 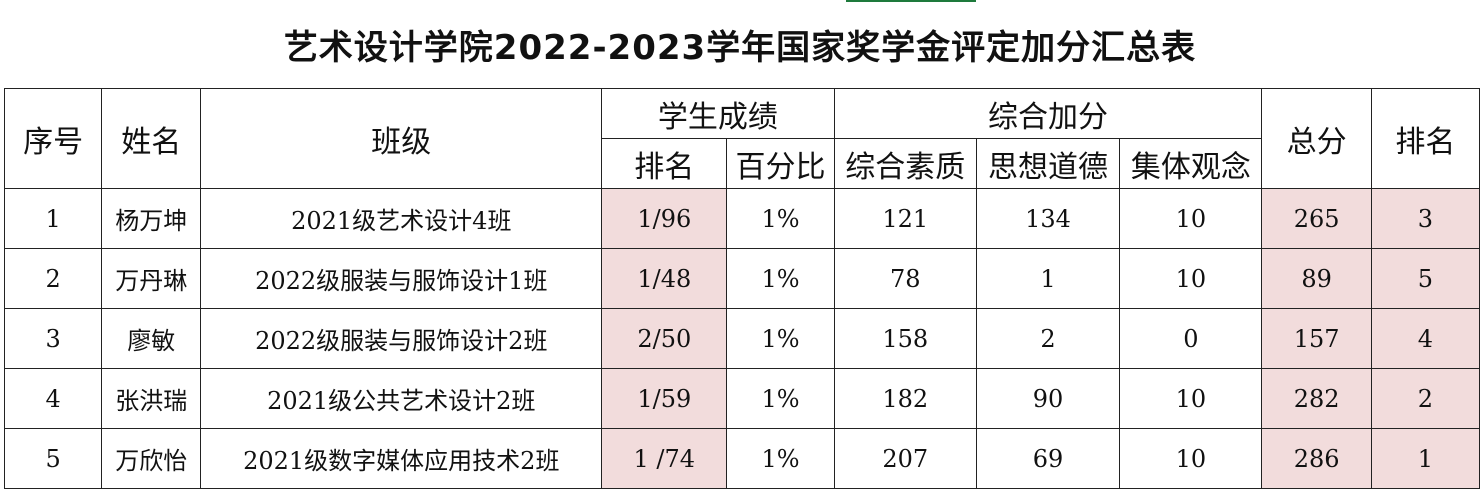 I want to click on cell-quality: 207, so click(x=905, y=458).